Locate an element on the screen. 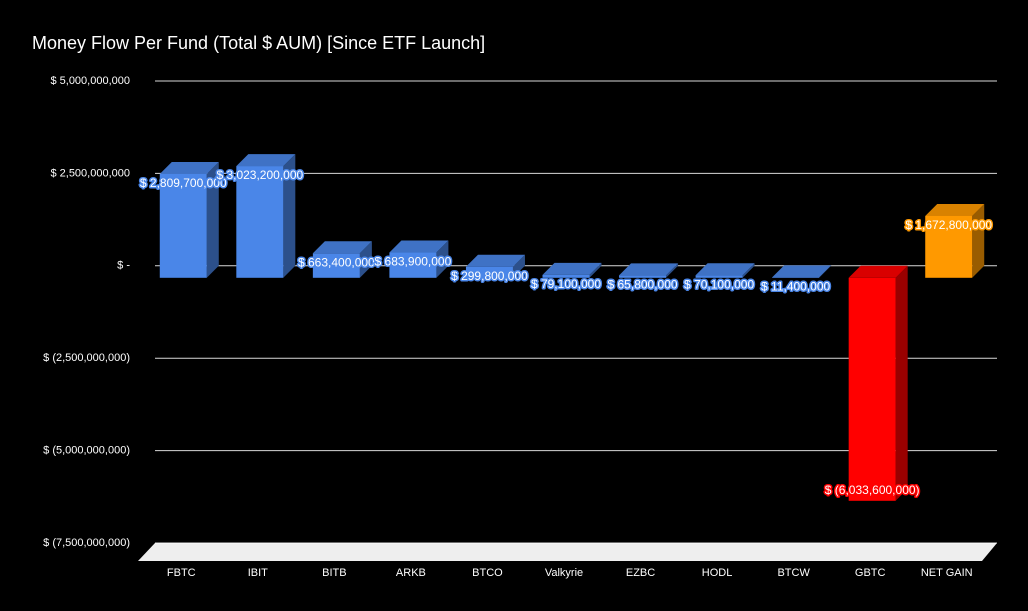 The width and height of the screenshot is (1028, 611). y-tick-label: $ 2,500,000,000 is located at coordinates (90, 173).